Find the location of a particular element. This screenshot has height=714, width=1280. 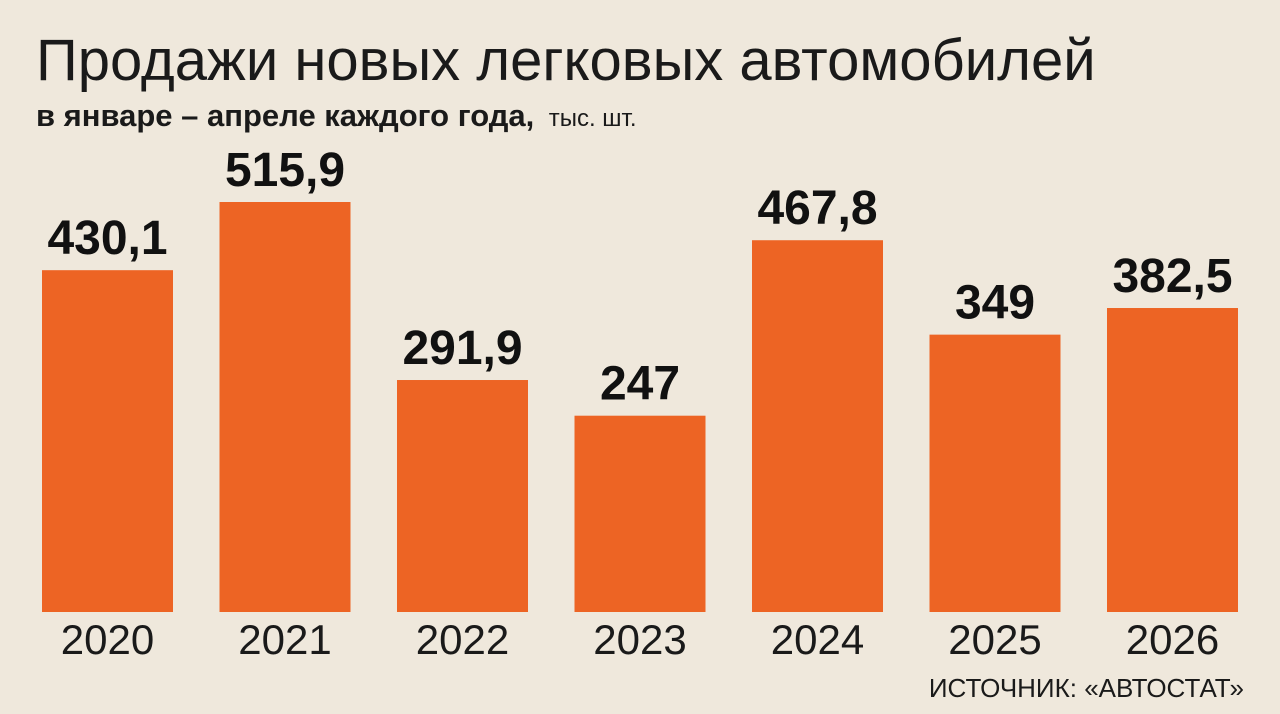

bar-2025 is located at coordinates (995, 473).